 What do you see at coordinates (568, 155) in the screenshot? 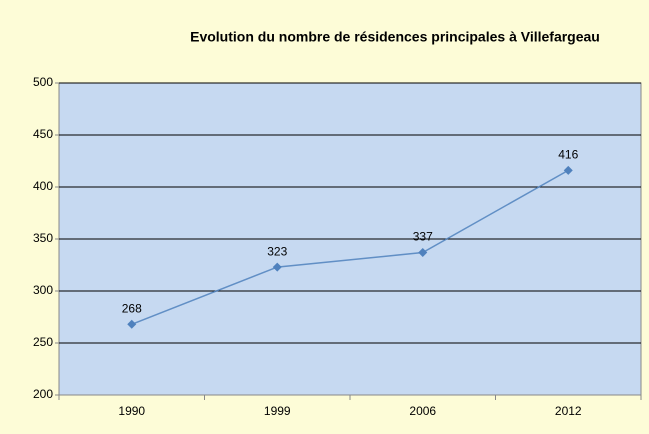
I see `data-label: 416` at bounding box center [568, 155].